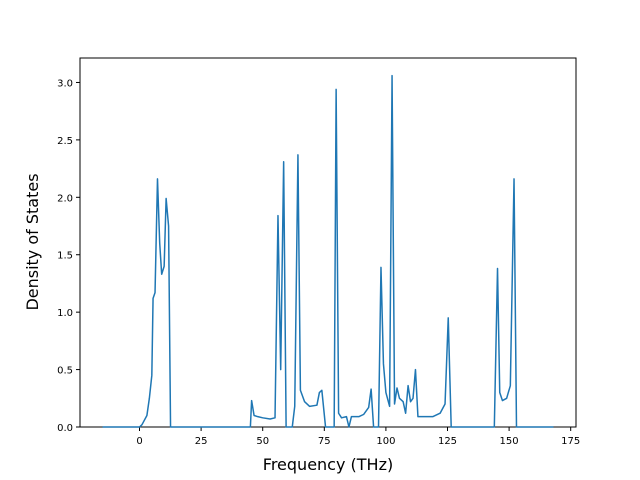  What do you see at coordinates (570, 441) in the screenshot?
I see `x-tick-label: 175` at bounding box center [570, 441].